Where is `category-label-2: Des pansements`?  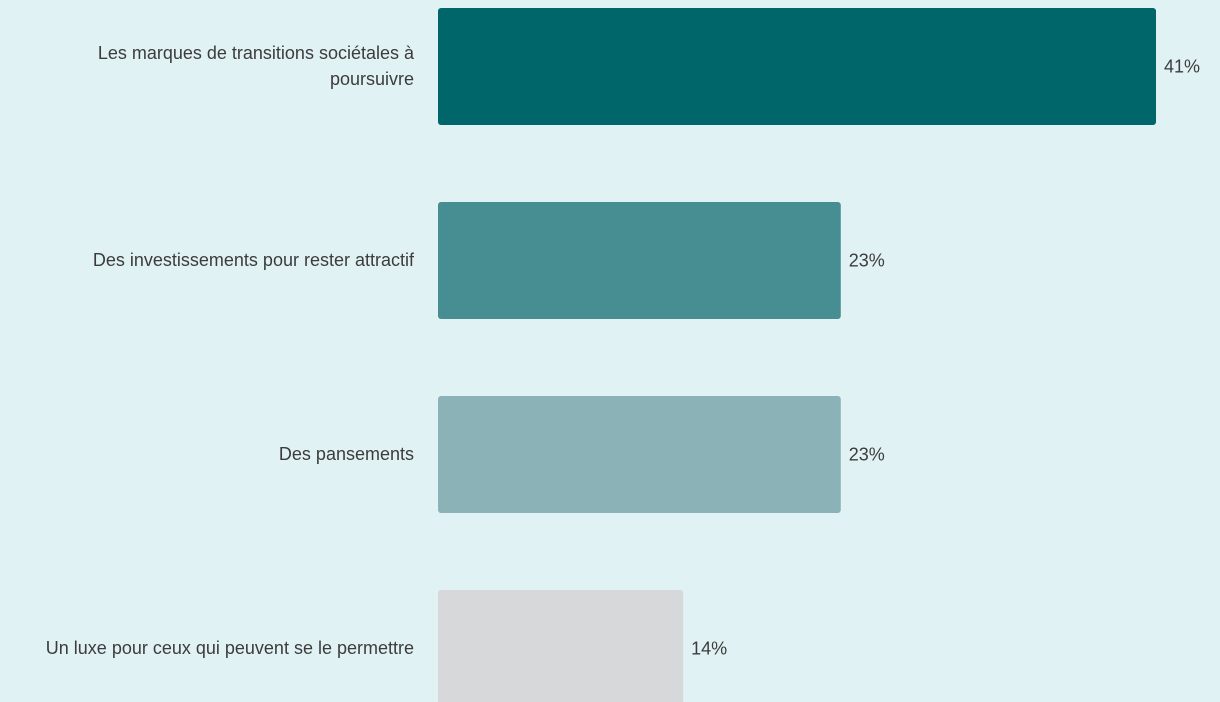 category-label-2: Des pansements is located at coordinates (346, 454).